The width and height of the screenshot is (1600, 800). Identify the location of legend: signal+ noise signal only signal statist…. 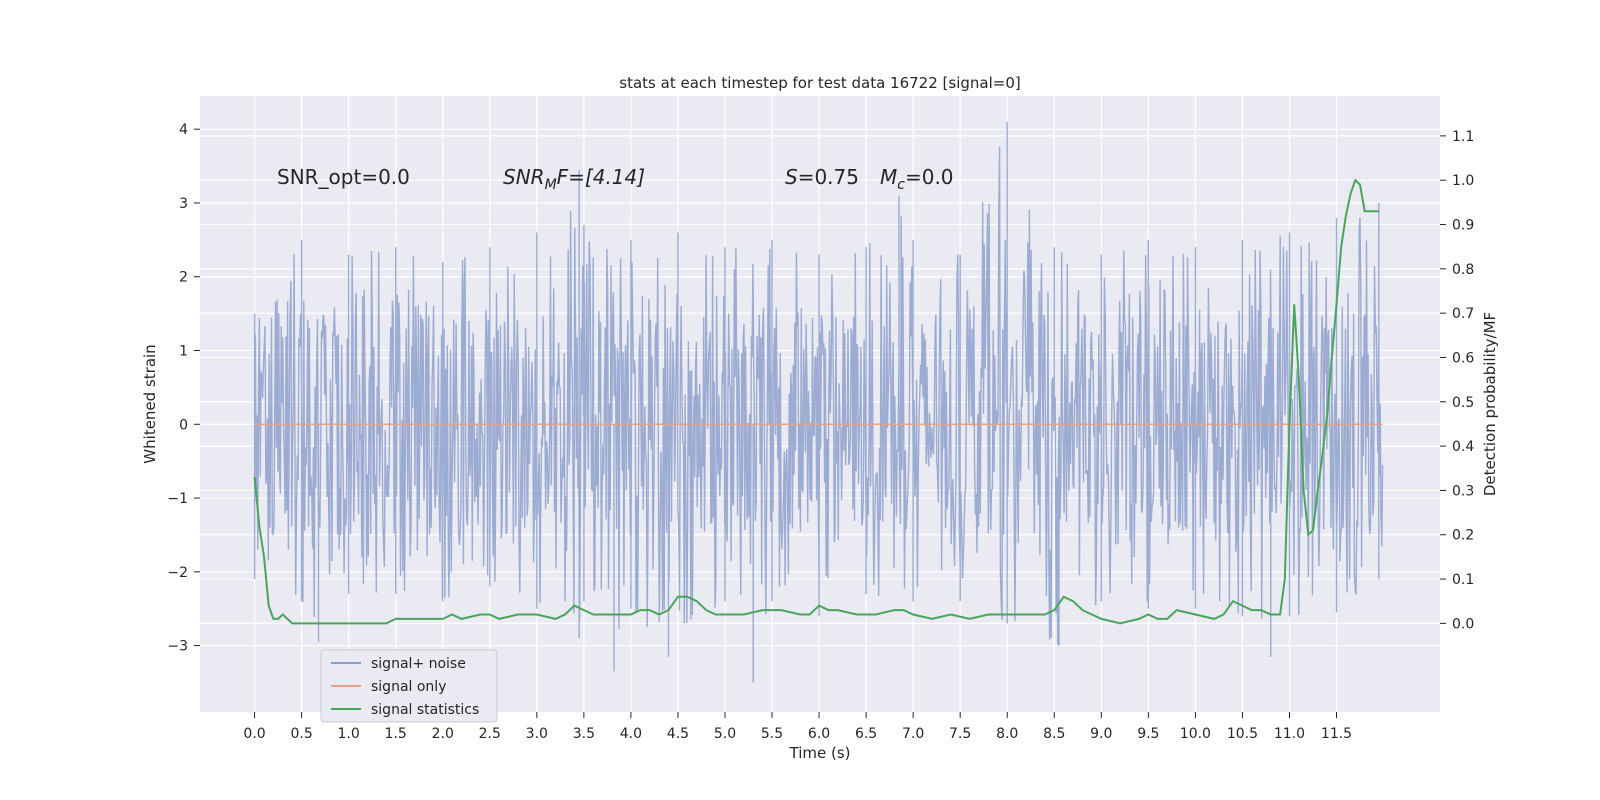
(409, 686).